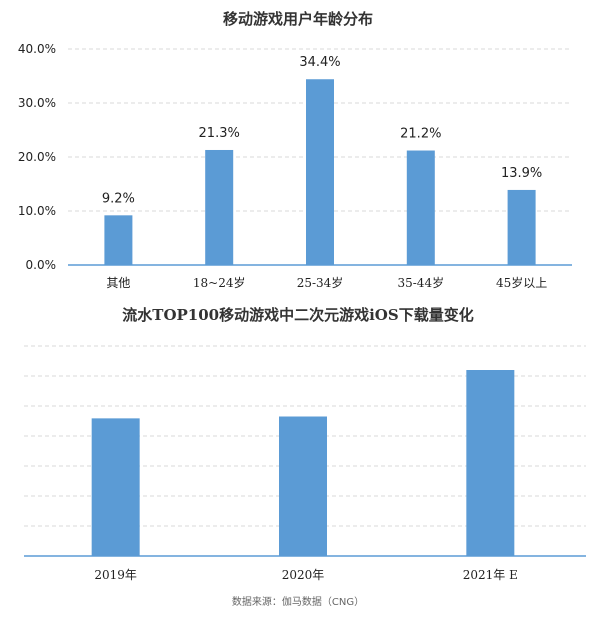  Describe the element at coordinates (219, 133) in the screenshot. I see `chart1-data-label: 21.3%` at that location.